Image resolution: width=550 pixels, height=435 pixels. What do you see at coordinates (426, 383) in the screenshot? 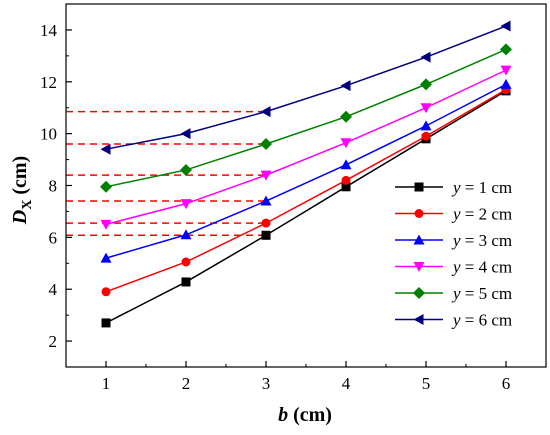
I see `x-tick-label: 5` at bounding box center [426, 383].